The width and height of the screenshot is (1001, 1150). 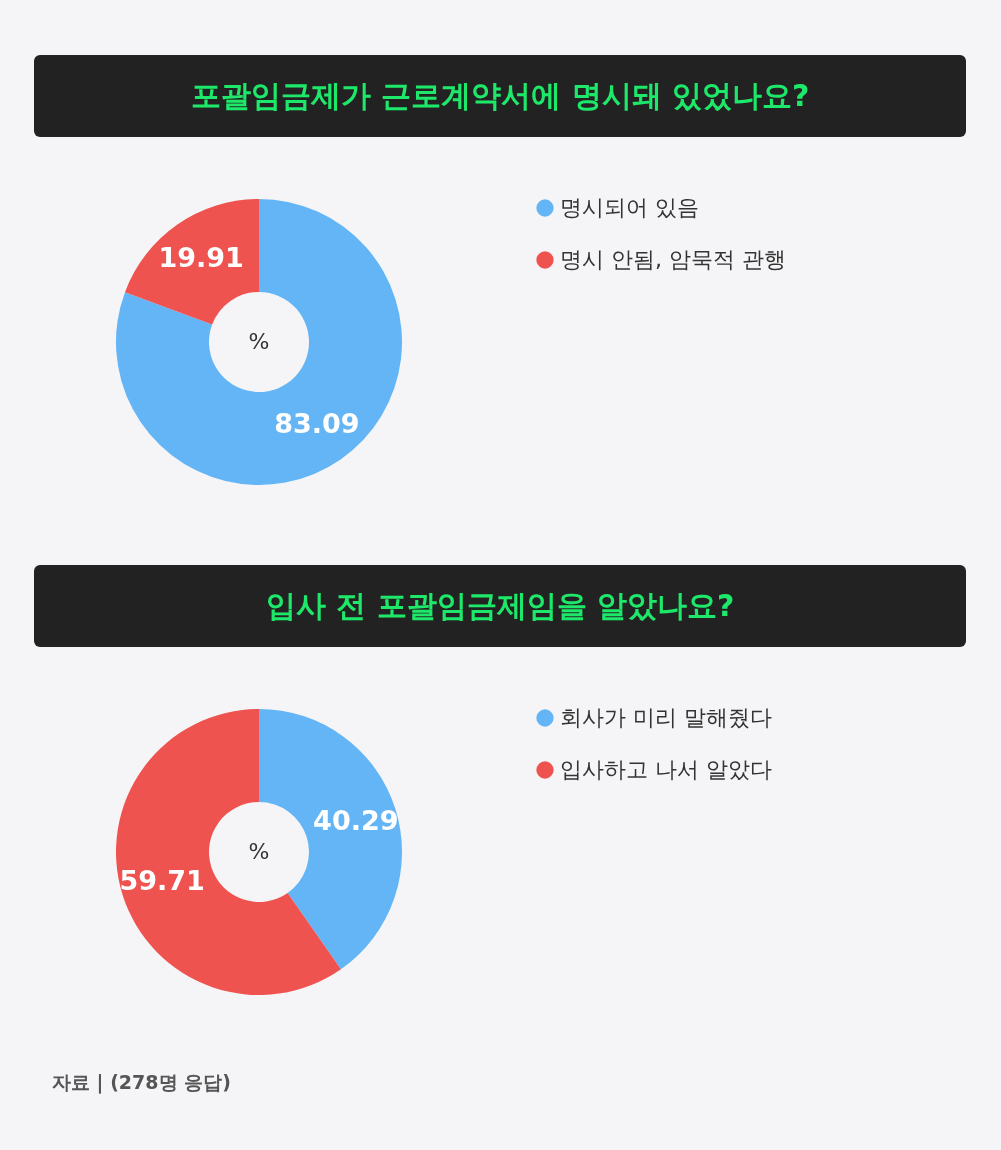 What do you see at coordinates (500, 606) in the screenshot?
I see `chart-title: 입사 전 포괄임금제임을 알았나요?` at bounding box center [500, 606].